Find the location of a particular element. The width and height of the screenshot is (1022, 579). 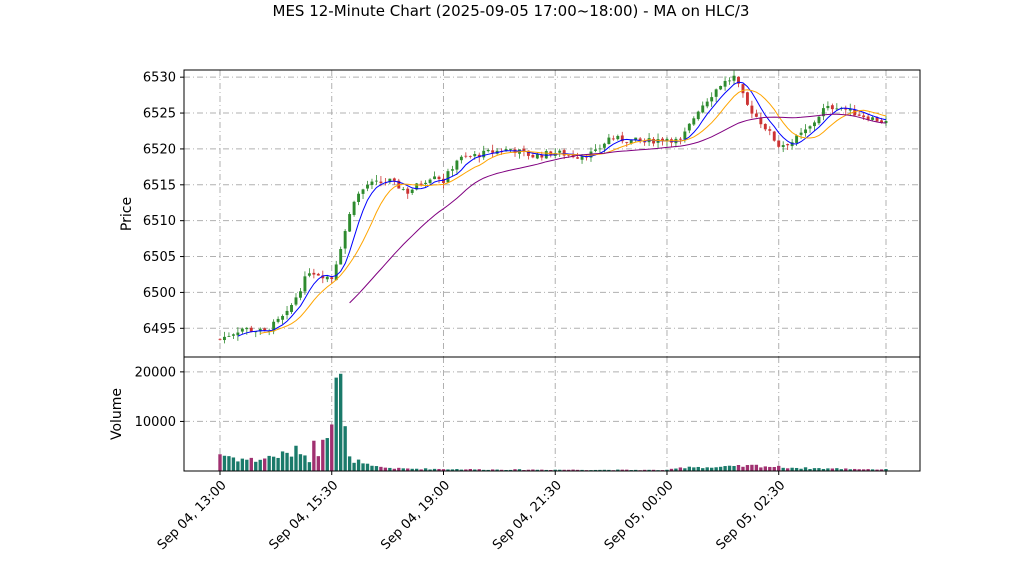

volume-axis-label: Volume is located at coordinates (117, 414).